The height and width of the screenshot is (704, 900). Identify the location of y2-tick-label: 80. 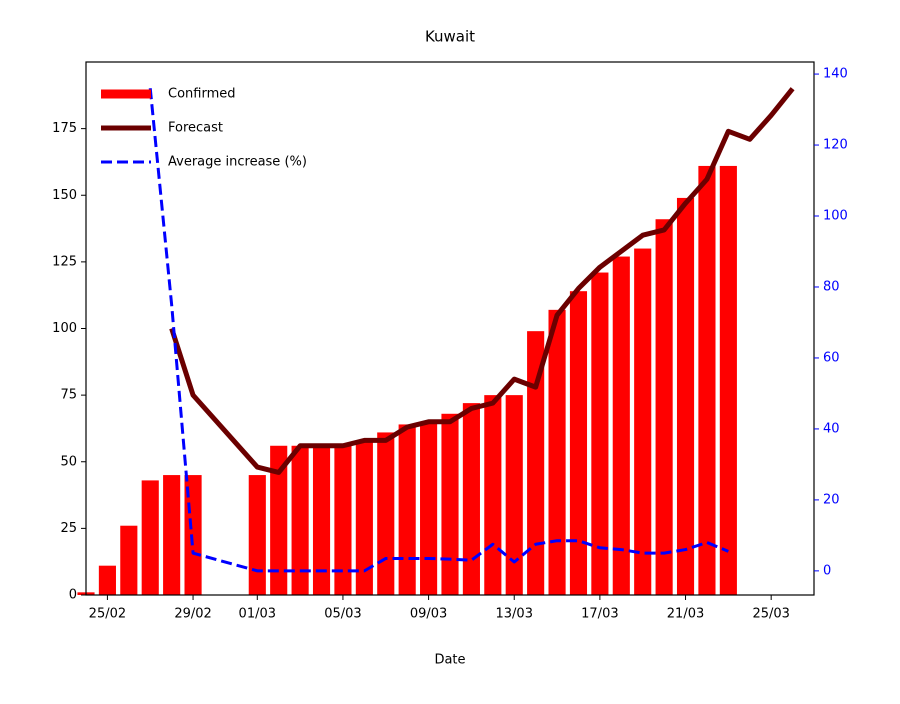
(831, 286).